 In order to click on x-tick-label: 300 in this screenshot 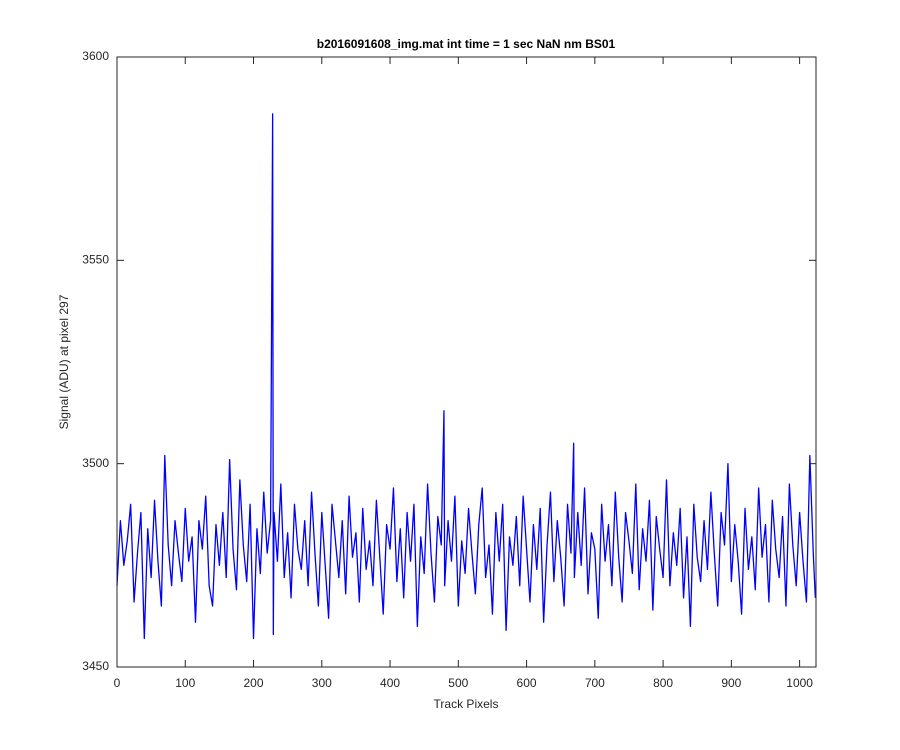, I will do `click(322, 683)`.